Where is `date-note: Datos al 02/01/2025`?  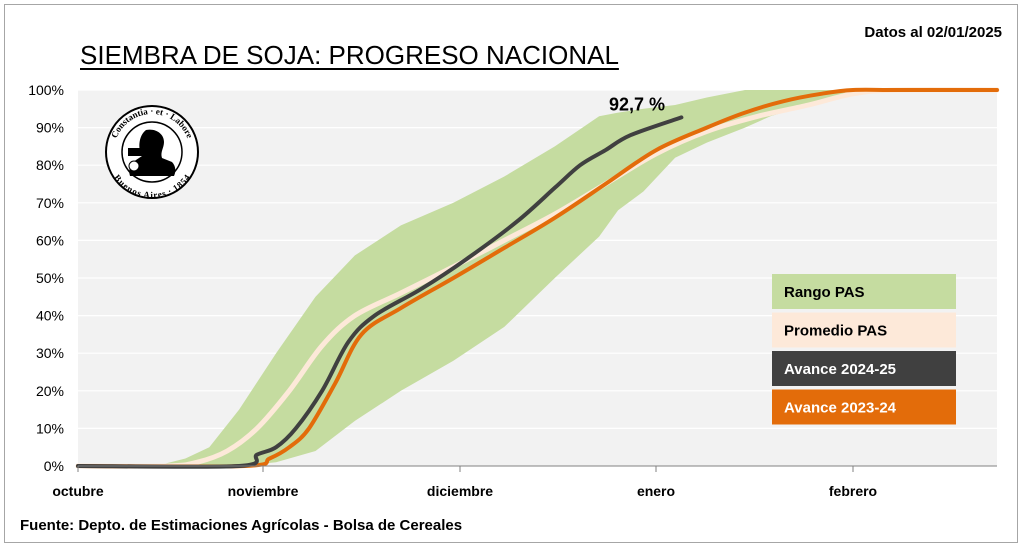 date-note: Datos al 02/01/2025 is located at coordinates (933, 32).